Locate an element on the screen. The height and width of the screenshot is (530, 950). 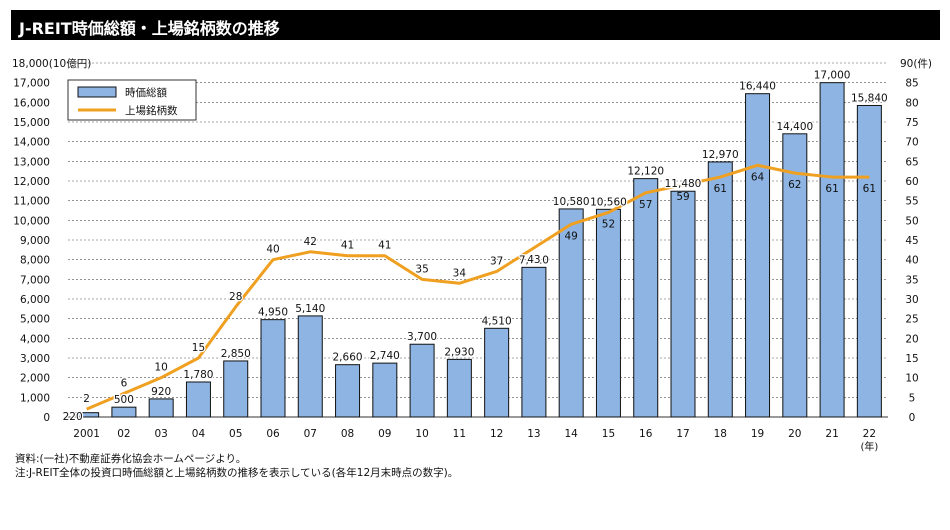
y-left-tick-label: 12,000 is located at coordinates (31, 182).